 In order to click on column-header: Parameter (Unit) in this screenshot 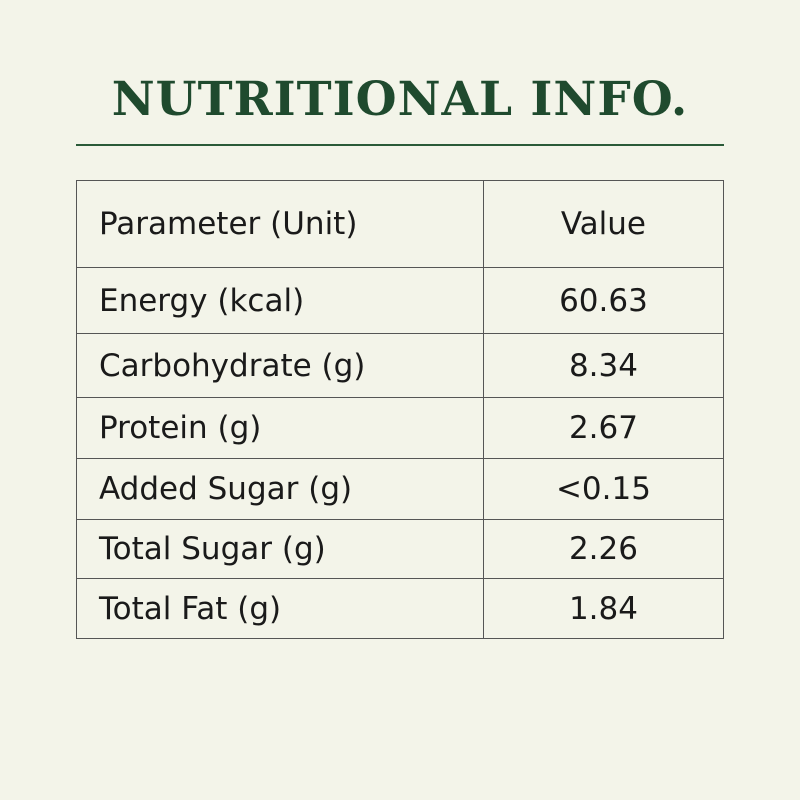, I will do `click(280, 224)`.